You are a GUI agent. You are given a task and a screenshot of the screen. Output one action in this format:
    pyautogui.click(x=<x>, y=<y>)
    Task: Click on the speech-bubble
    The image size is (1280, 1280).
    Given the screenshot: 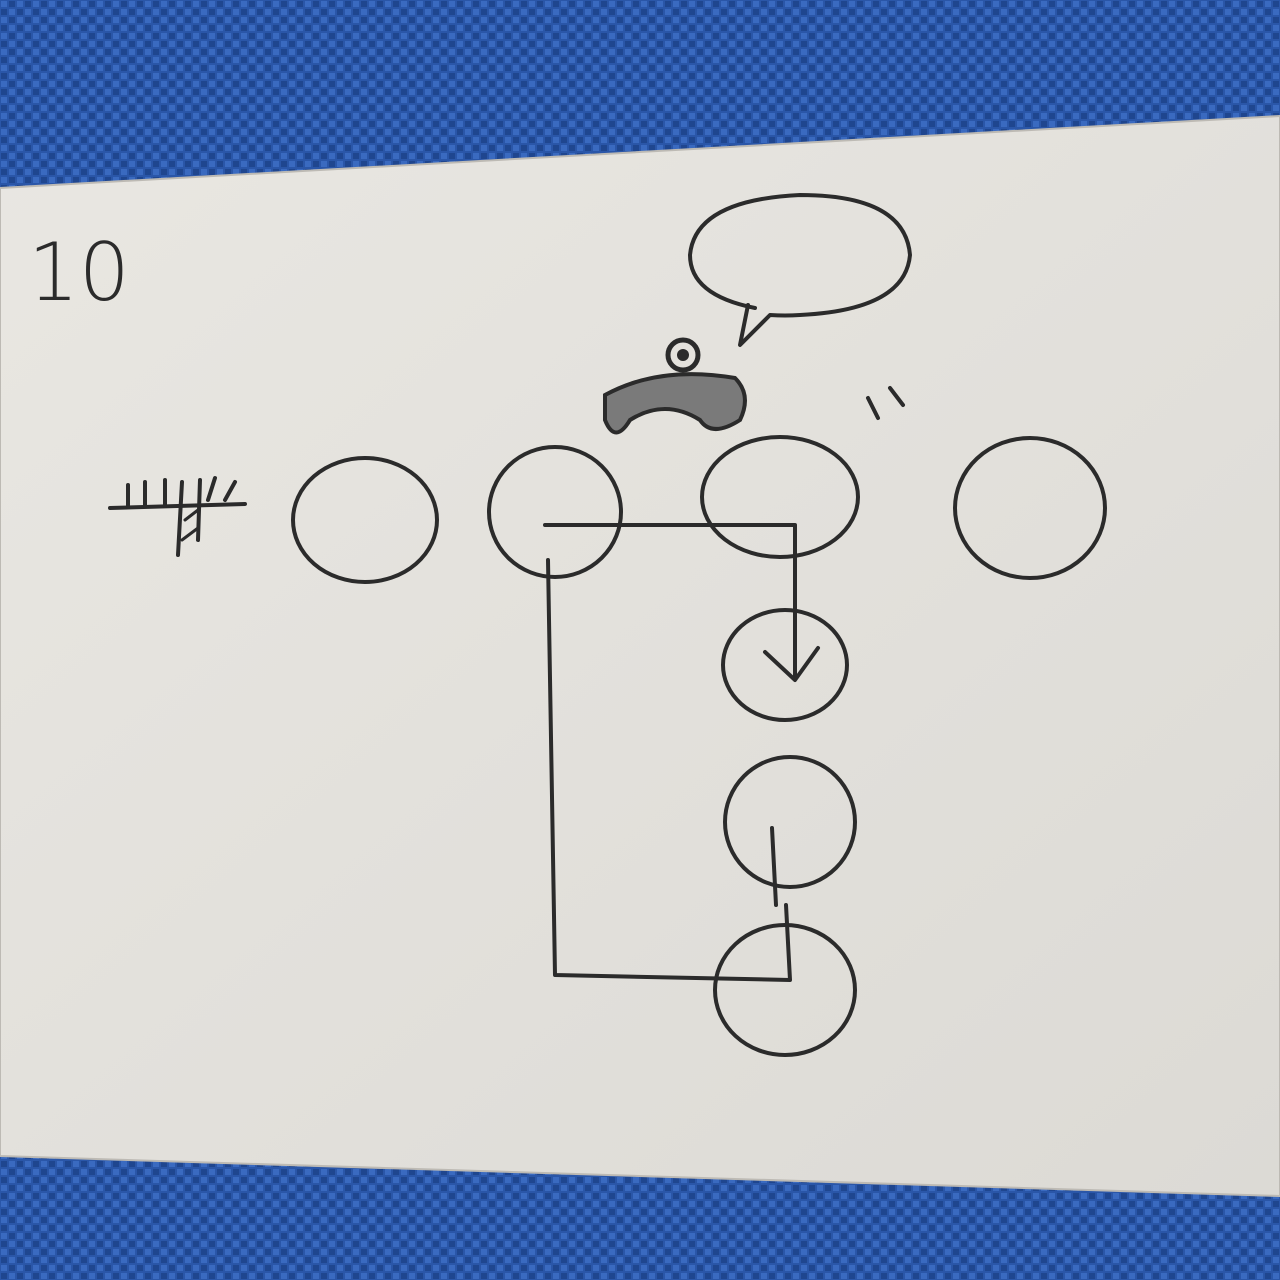 What is the action you would take?
    pyautogui.click(x=800, y=306)
    